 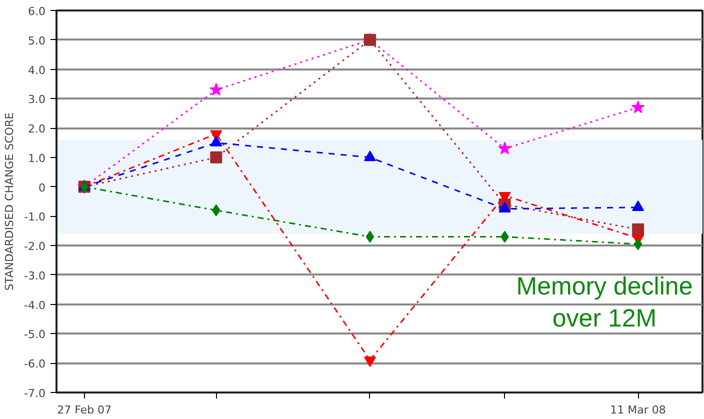 What do you see at coordinates (35, 217) in the screenshot?
I see `y-tick-label: -1.0` at bounding box center [35, 217].